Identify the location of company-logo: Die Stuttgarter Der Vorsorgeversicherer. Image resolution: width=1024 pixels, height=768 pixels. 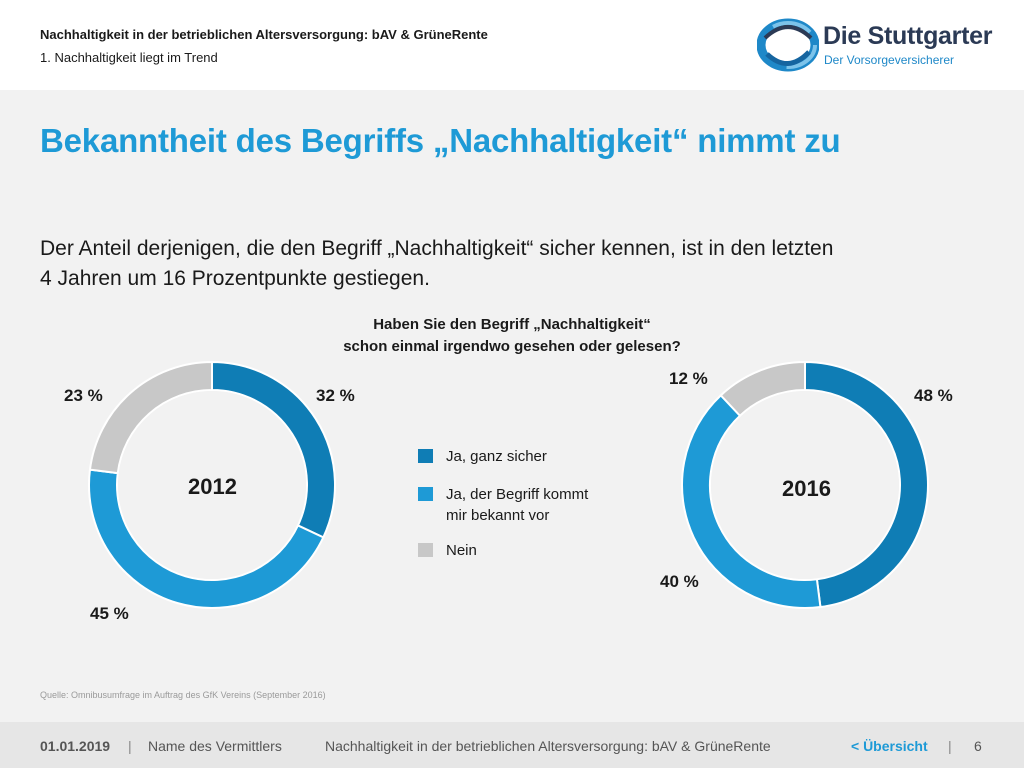
(877, 46).